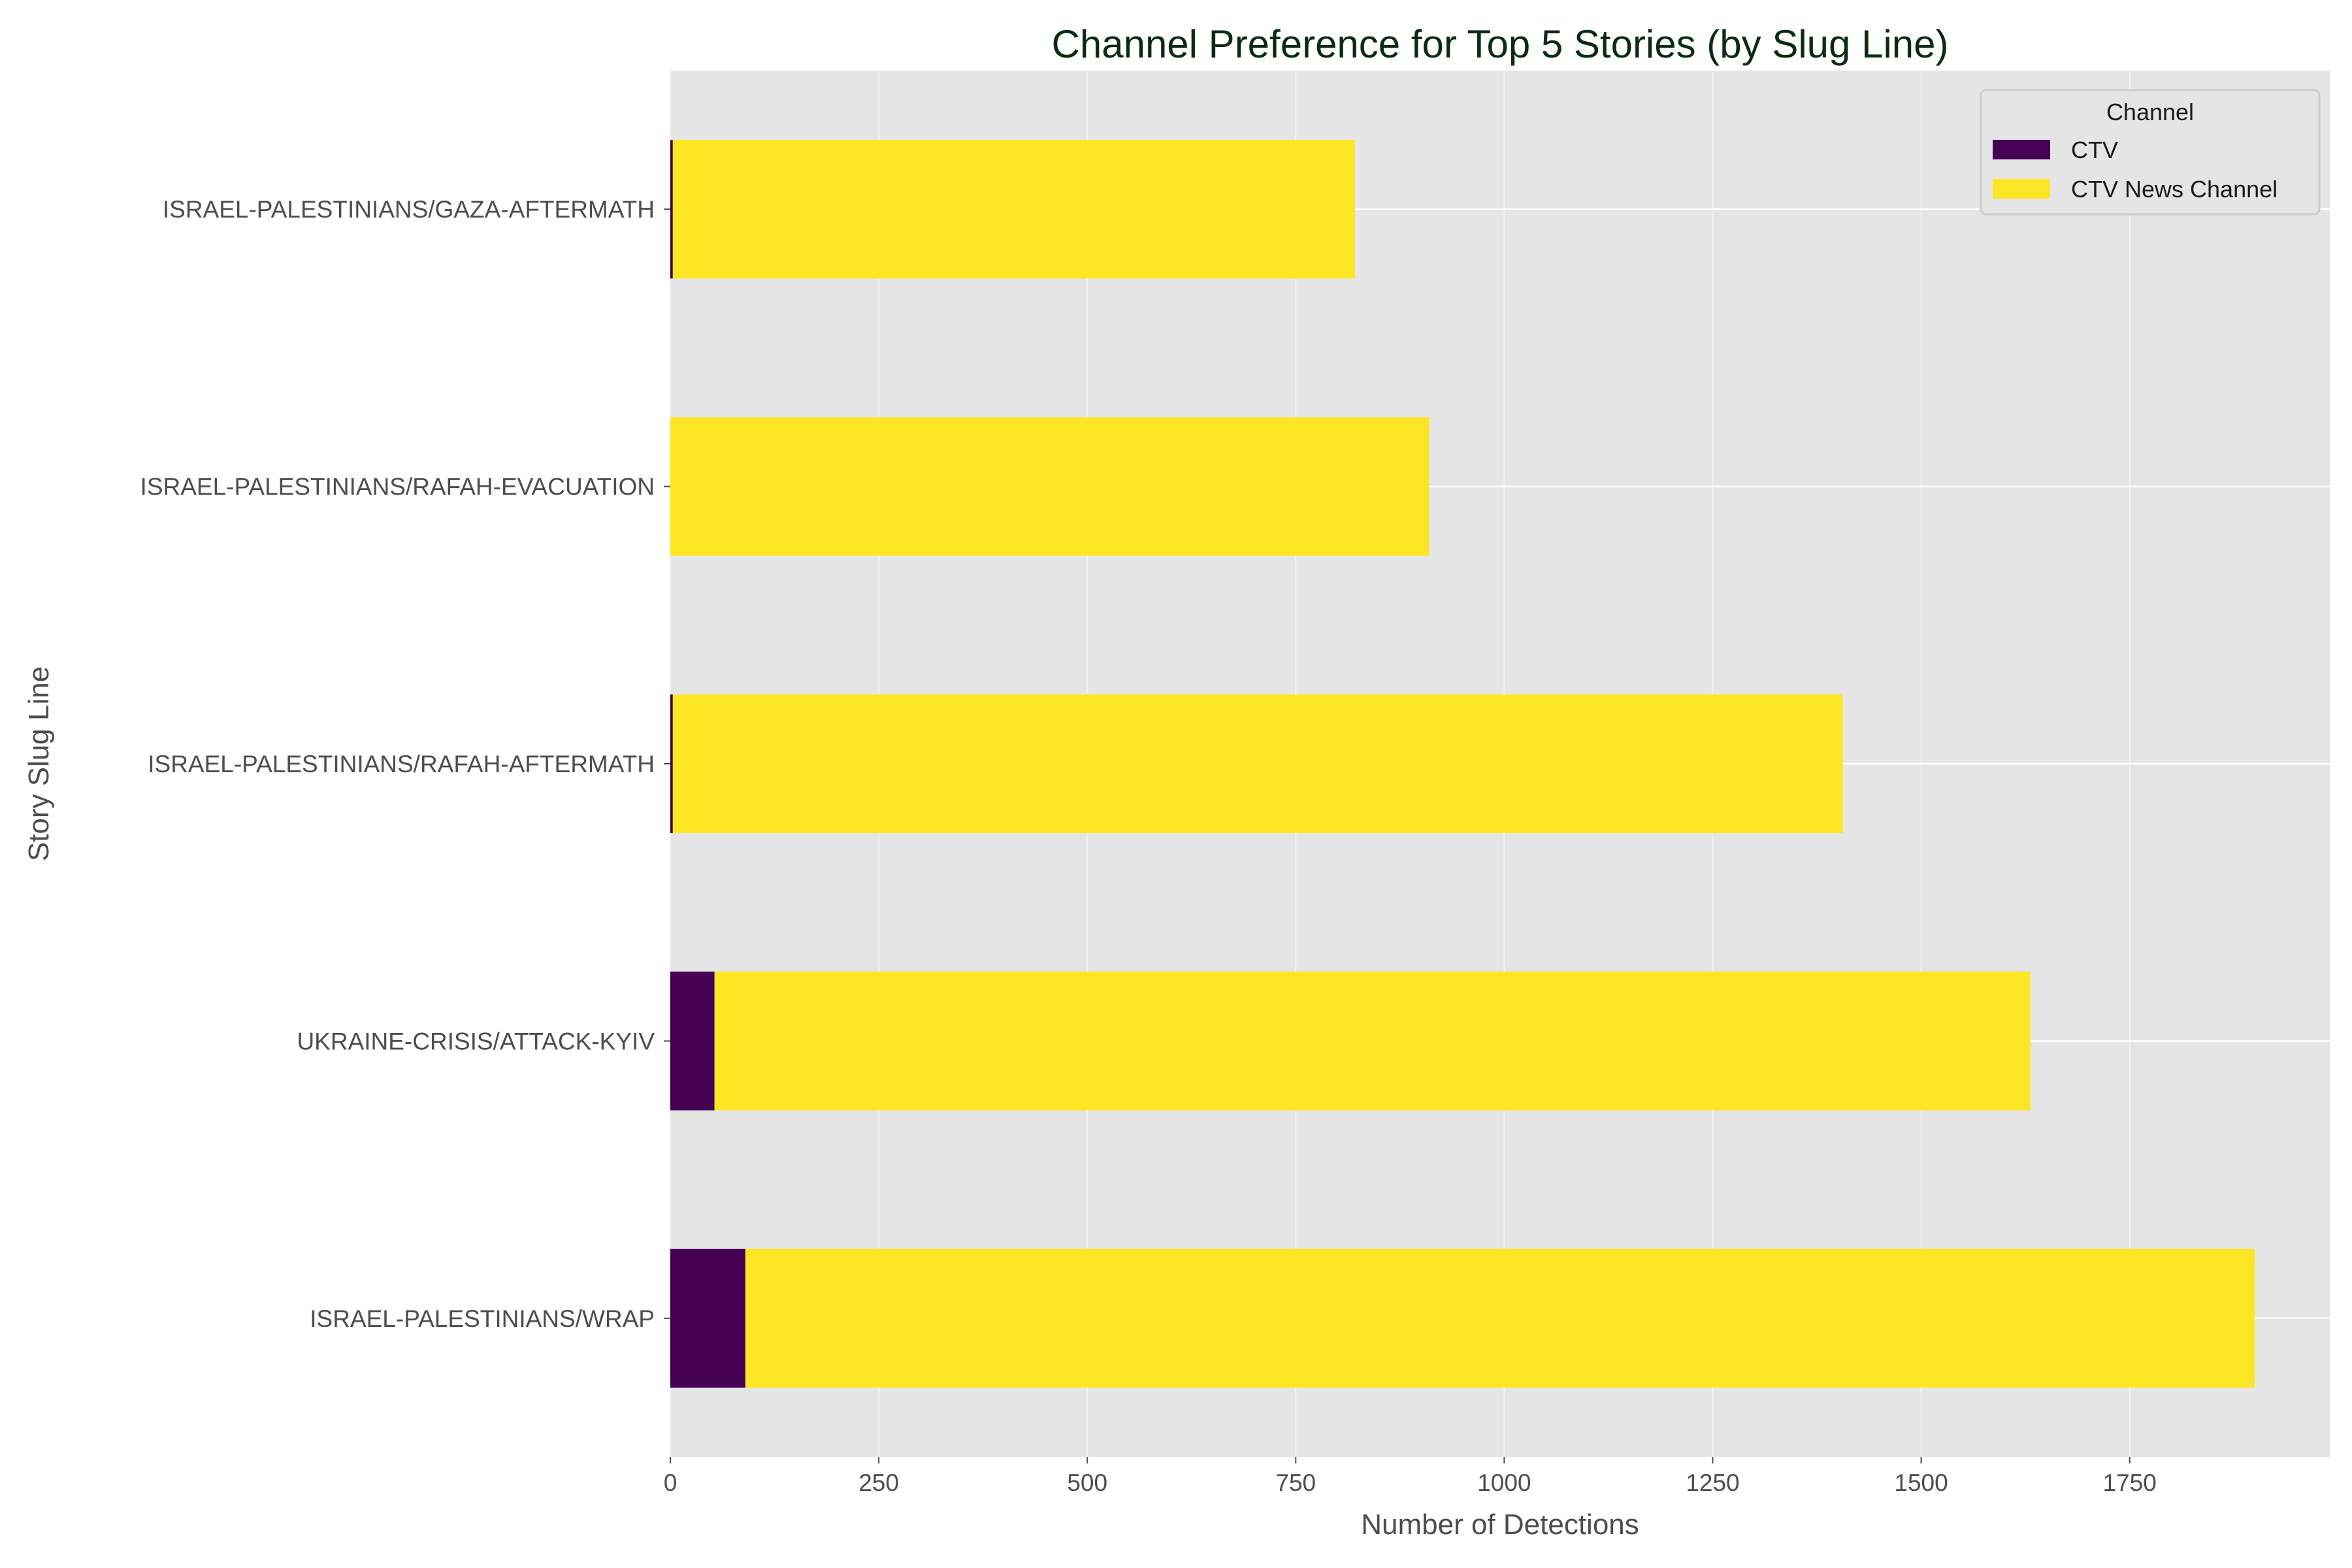 This screenshot has height=1568, width=2352. Describe the element at coordinates (1504, 1482) in the screenshot. I see `x-tick-label: 1000` at that location.